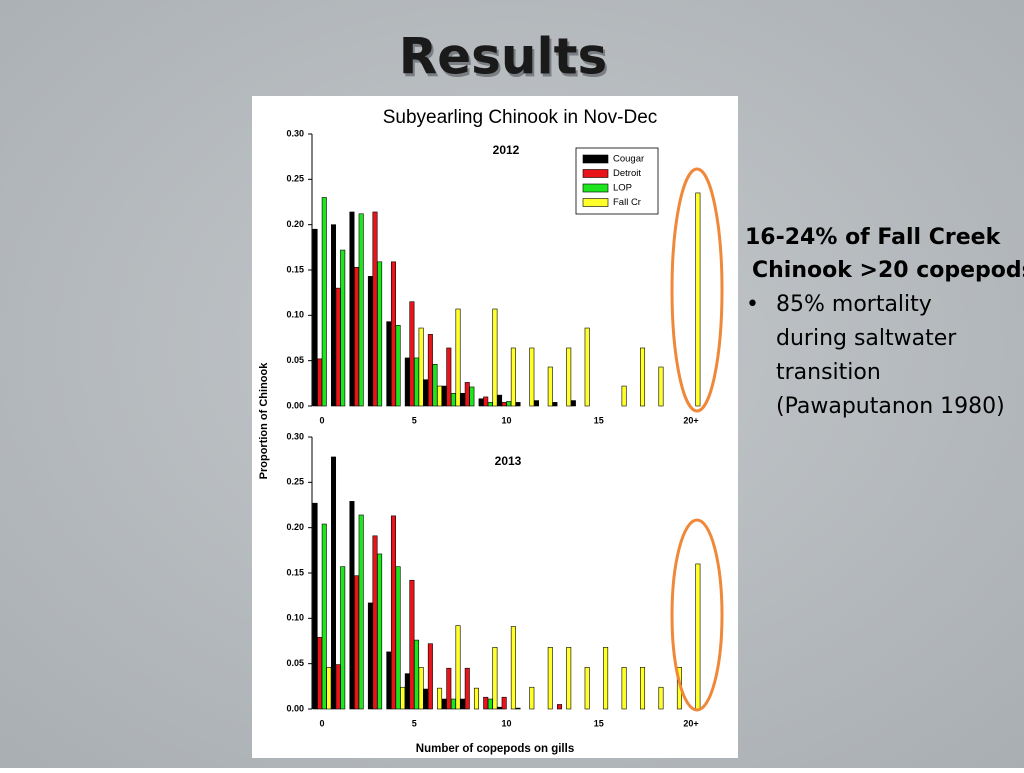 Image resolution: width=1024 pixels, height=773 pixels. What do you see at coordinates (295, 572) in the screenshot?
I see `y-tick-label: 0.15` at bounding box center [295, 572].